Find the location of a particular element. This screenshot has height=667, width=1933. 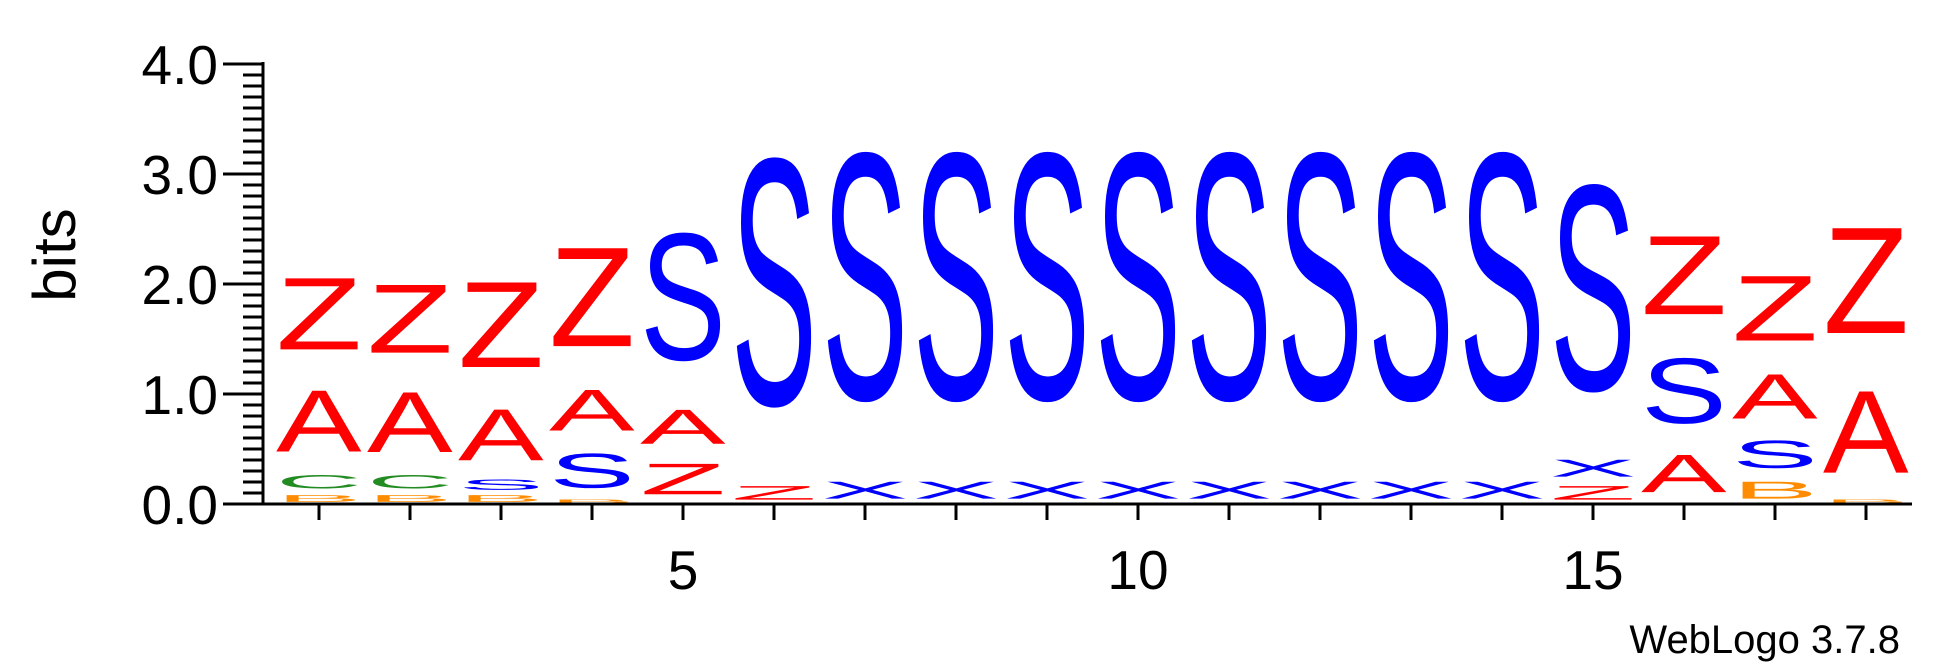

glyph-a-pos-17: A is located at coordinates (1775, 396).